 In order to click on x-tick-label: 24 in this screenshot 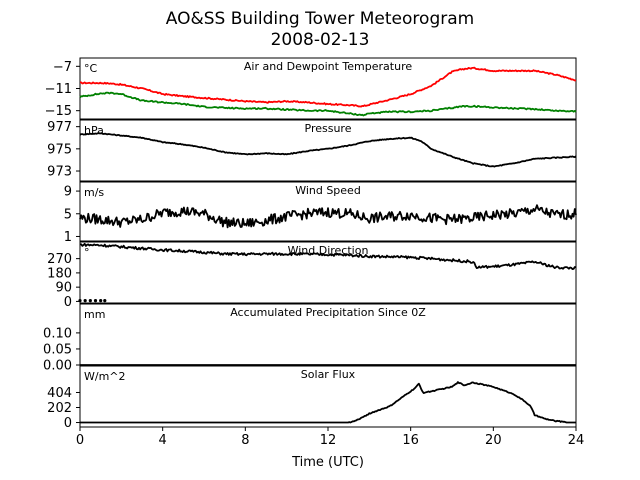, I will do `click(576, 440)`.